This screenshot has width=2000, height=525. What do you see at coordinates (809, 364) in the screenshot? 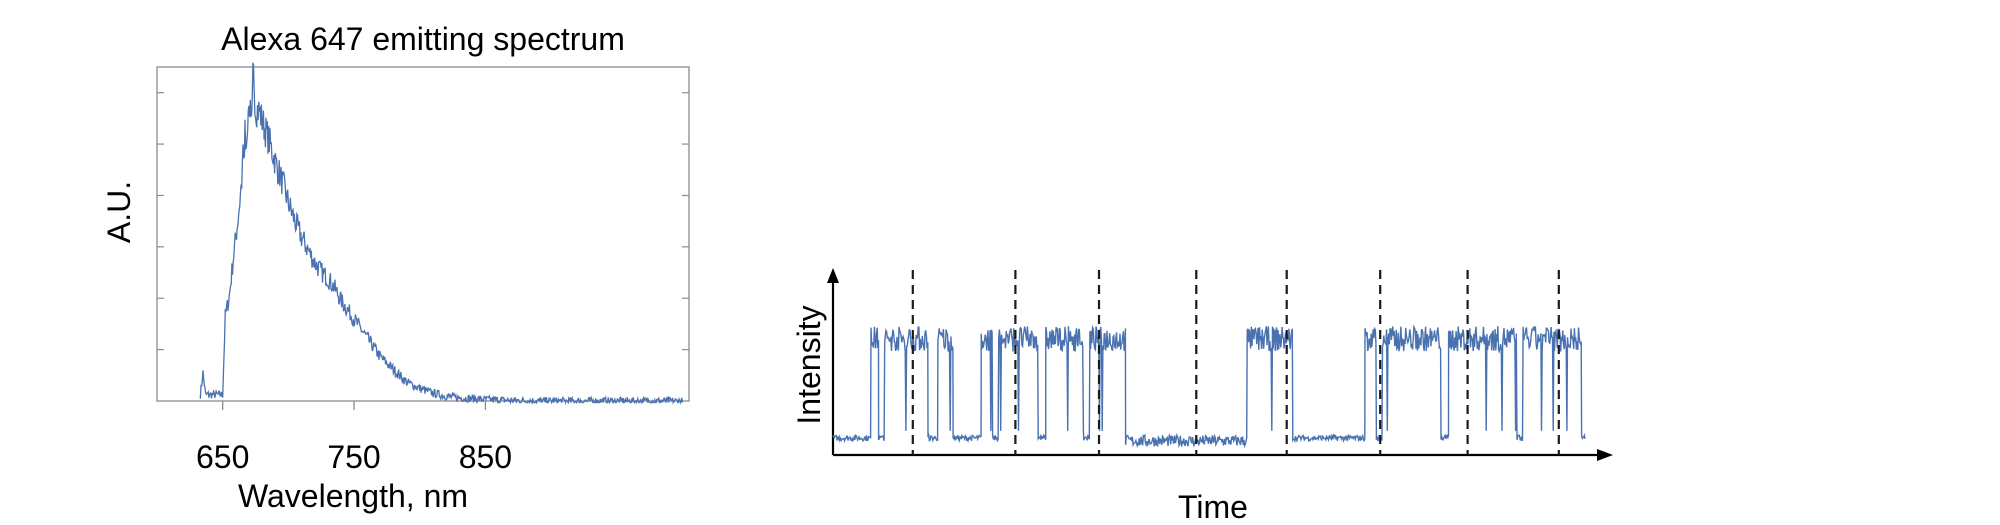
I see `trace-y-axis-label: Intensity` at bounding box center [809, 364].